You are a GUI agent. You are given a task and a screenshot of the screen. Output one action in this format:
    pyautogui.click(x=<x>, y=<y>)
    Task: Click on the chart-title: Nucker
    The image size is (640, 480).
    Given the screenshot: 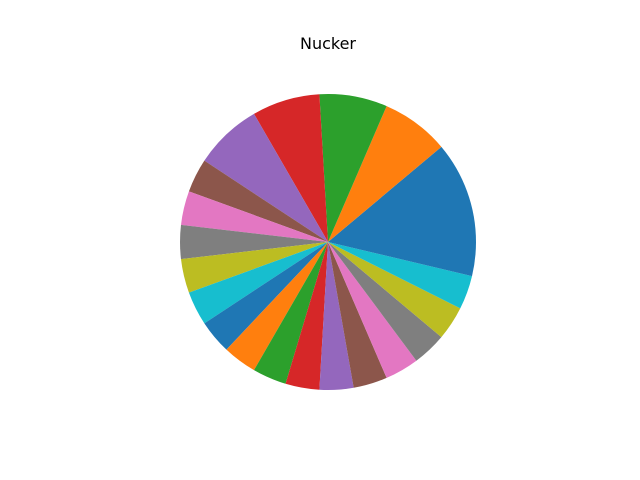 What is the action you would take?
    pyautogui.click(x=328, y=43)
    